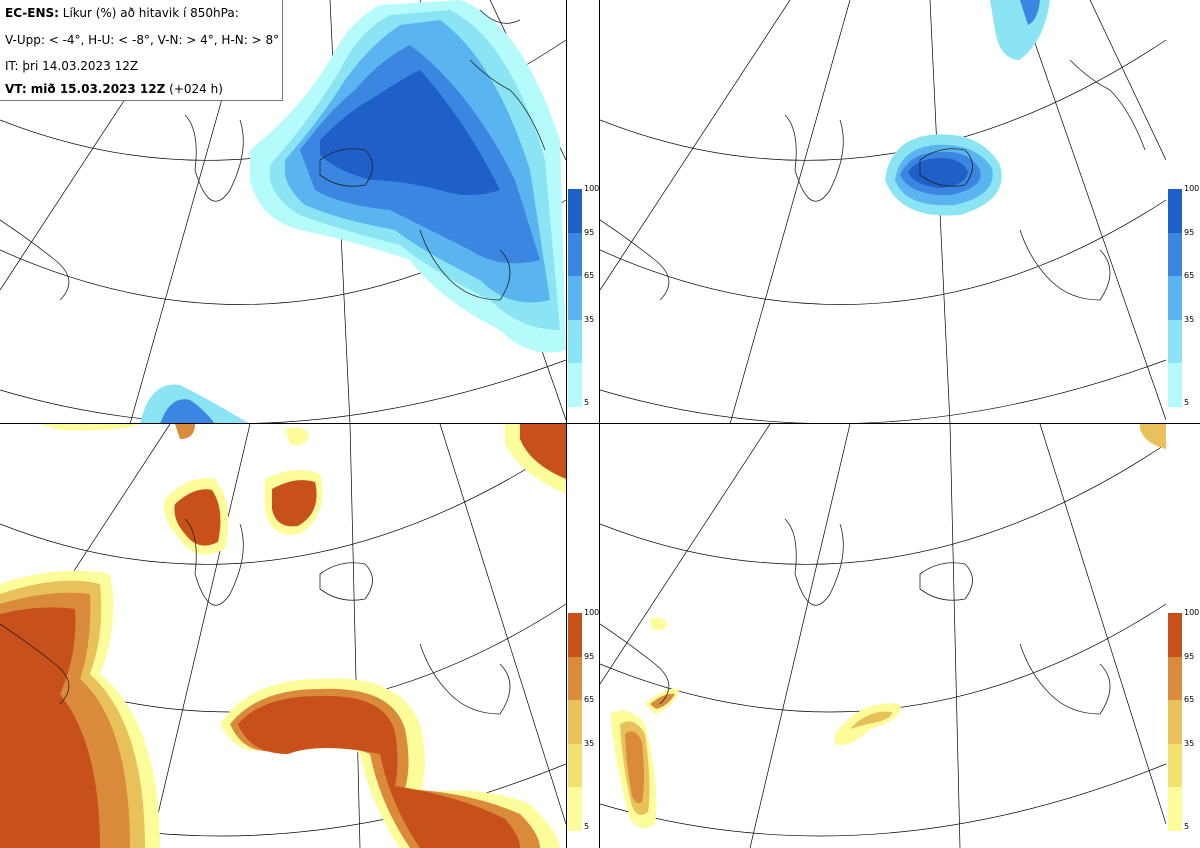 The image size is (1200, 848). What do you see at coordinates (583, 296) in the screenshot?
I see `colorbar-top-left: 100 95 65 35 5` at bounding box center [583, 296].